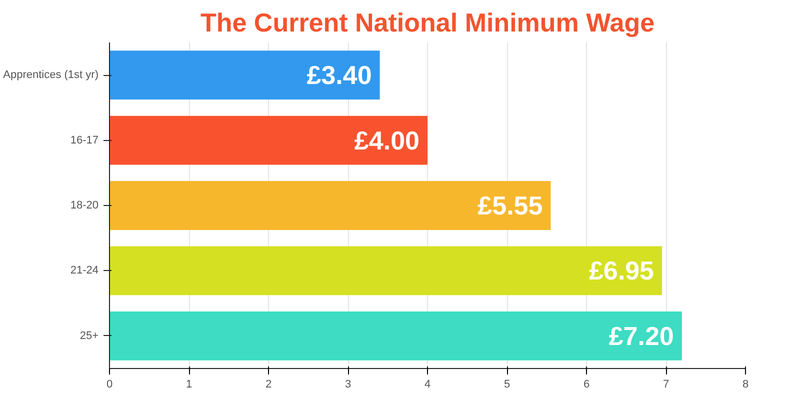  I want to click on y-tick-label: 18-20, so click(84, 206).